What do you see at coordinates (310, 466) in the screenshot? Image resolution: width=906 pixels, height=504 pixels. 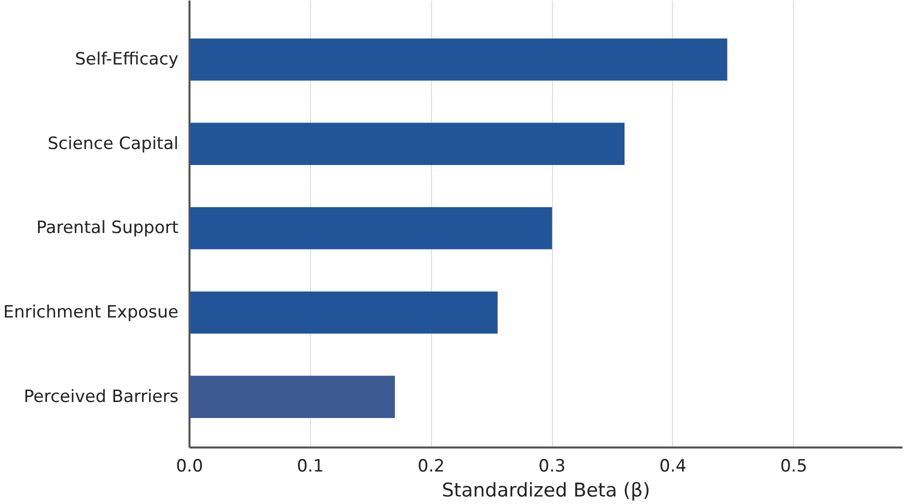 I see `x-tick-label: 0.1` at bounding box center [310, 466].